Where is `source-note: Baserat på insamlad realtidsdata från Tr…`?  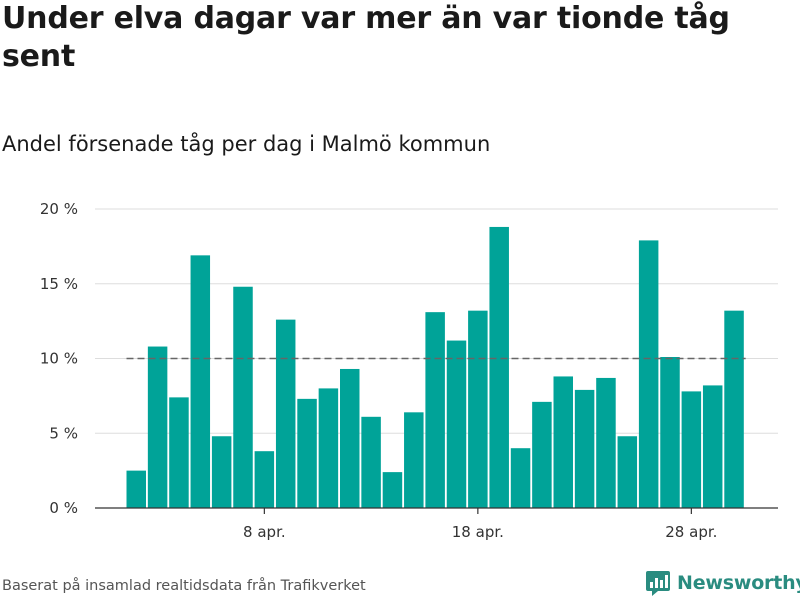 source-note: Baserat på insamlad realtidsdata från Tr… is located at coordinates (184, 586).